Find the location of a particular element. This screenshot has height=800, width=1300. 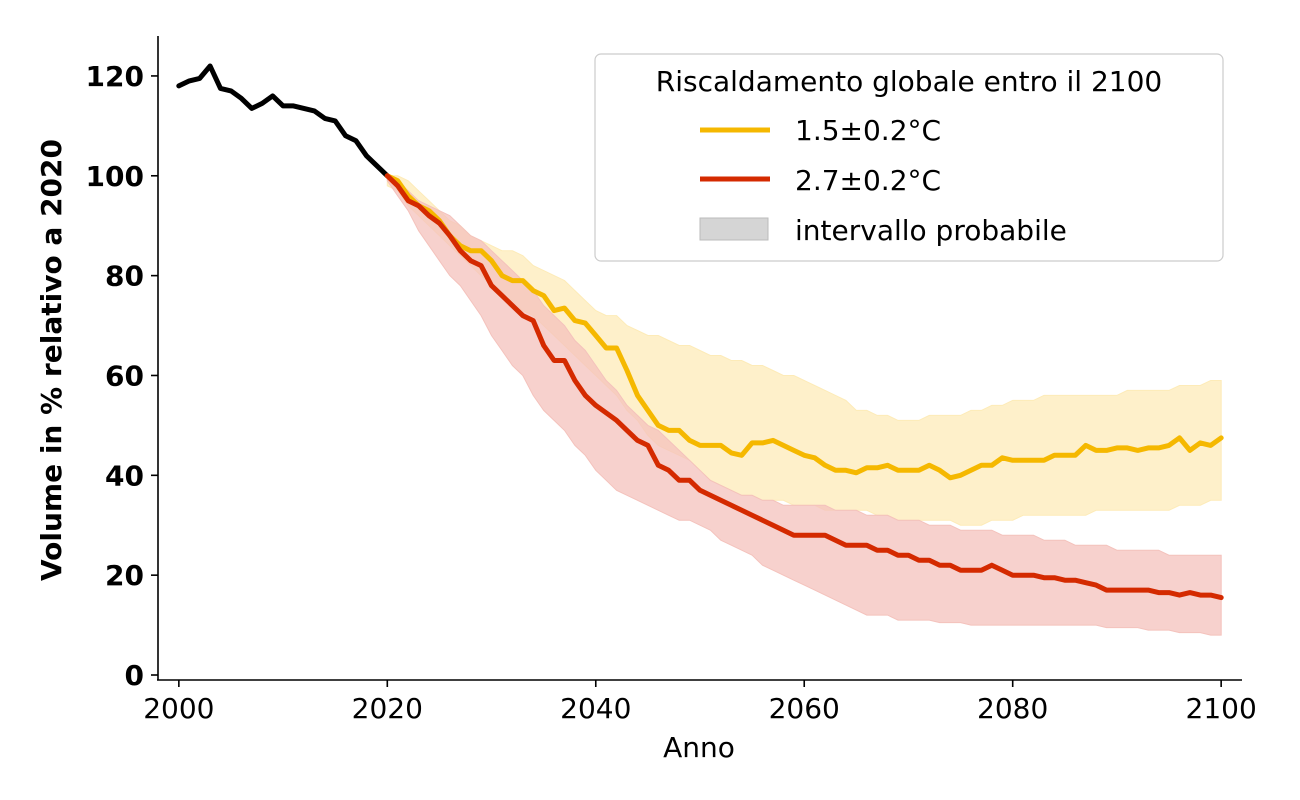

legend-label-1-5: 1.5±0.2°C is located at coordinates (868, 130).